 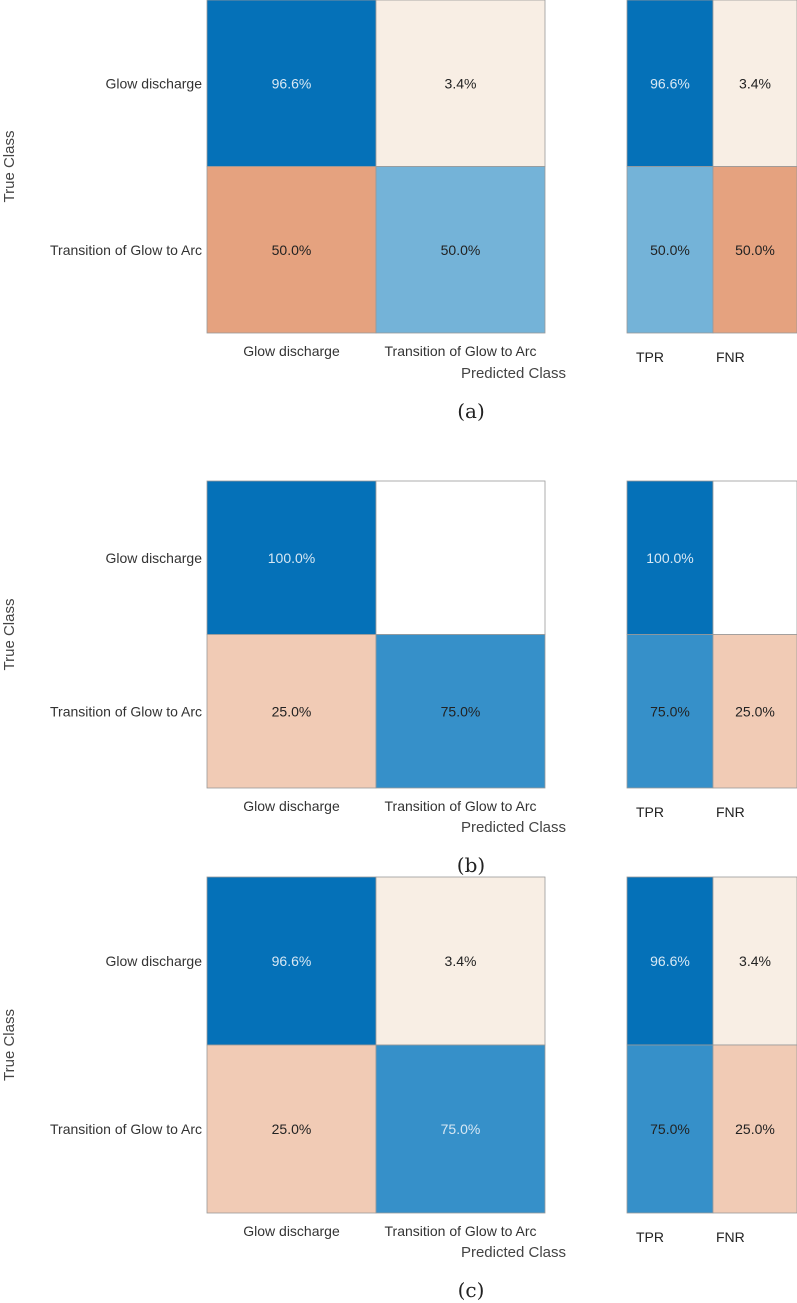 What do you see at coordinates (471, 865) in the screenshot?
I see `panel-caption: (b)` at bounding box center [471, 865].